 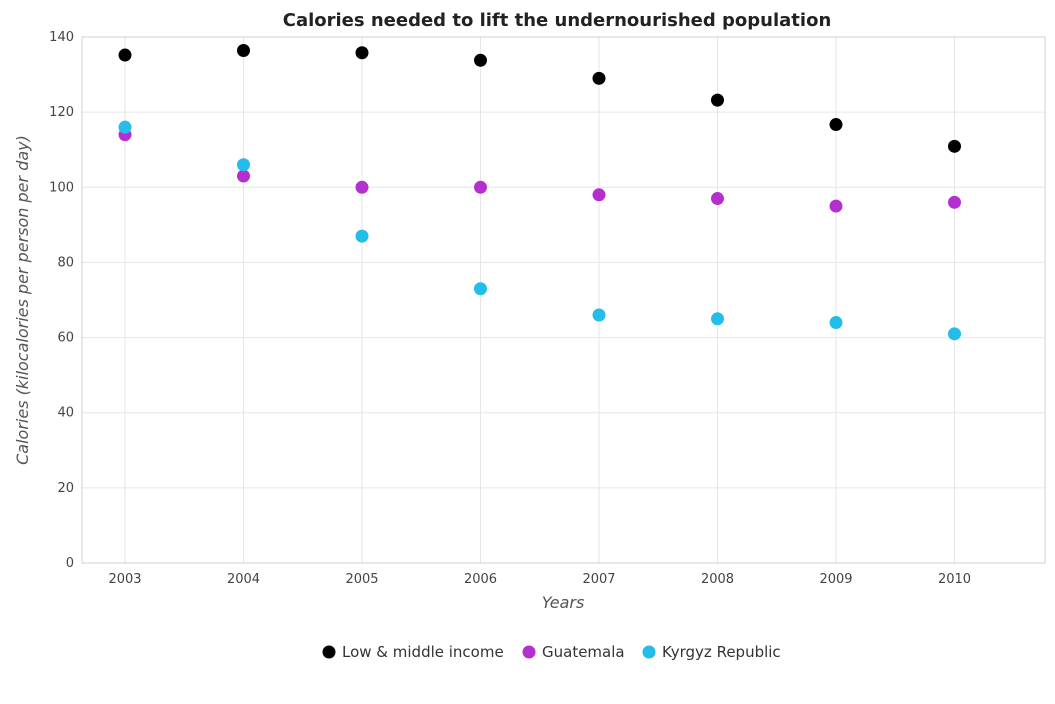 I want to click on legend-label: Guatemala, so click(x=583, y=652).